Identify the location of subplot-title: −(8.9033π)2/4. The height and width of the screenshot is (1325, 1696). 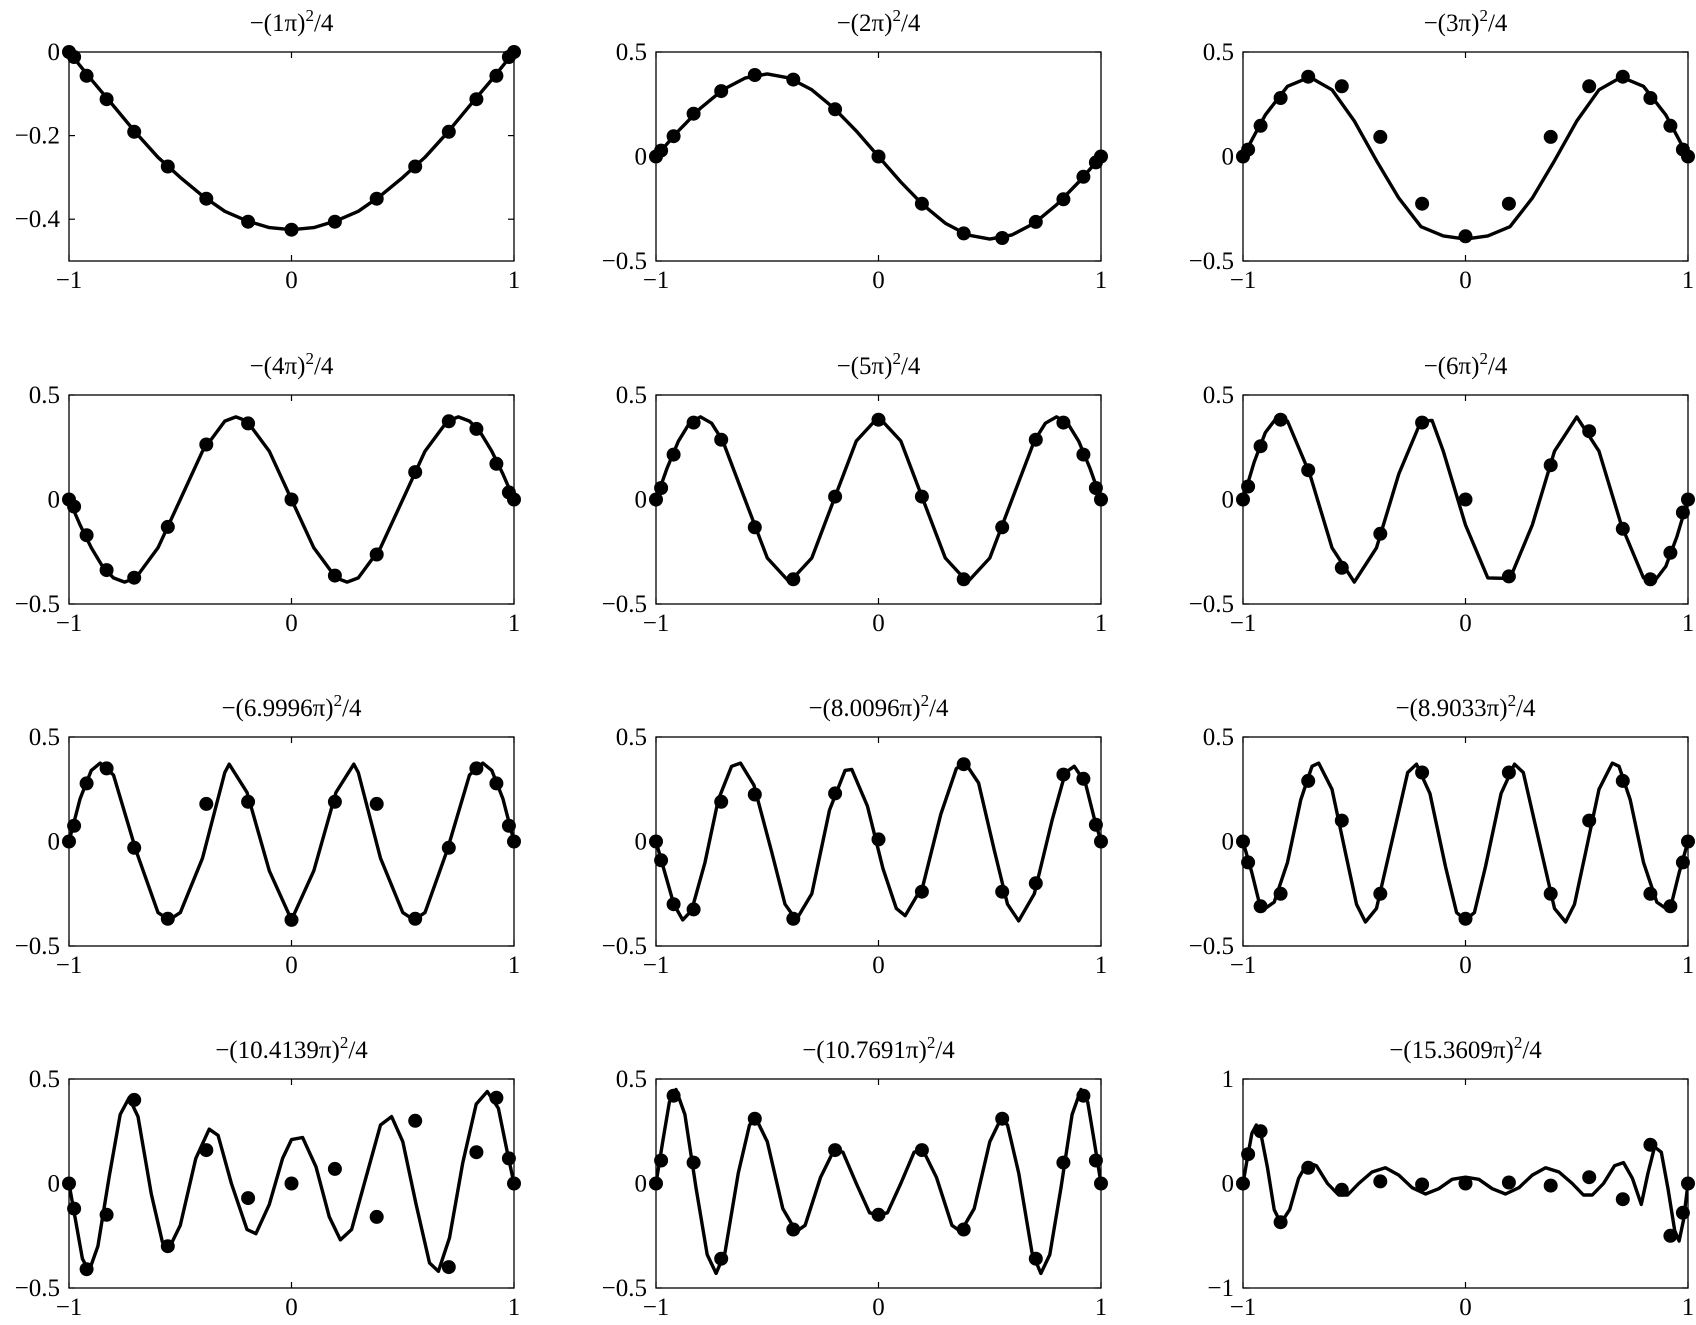
(1465, 706).